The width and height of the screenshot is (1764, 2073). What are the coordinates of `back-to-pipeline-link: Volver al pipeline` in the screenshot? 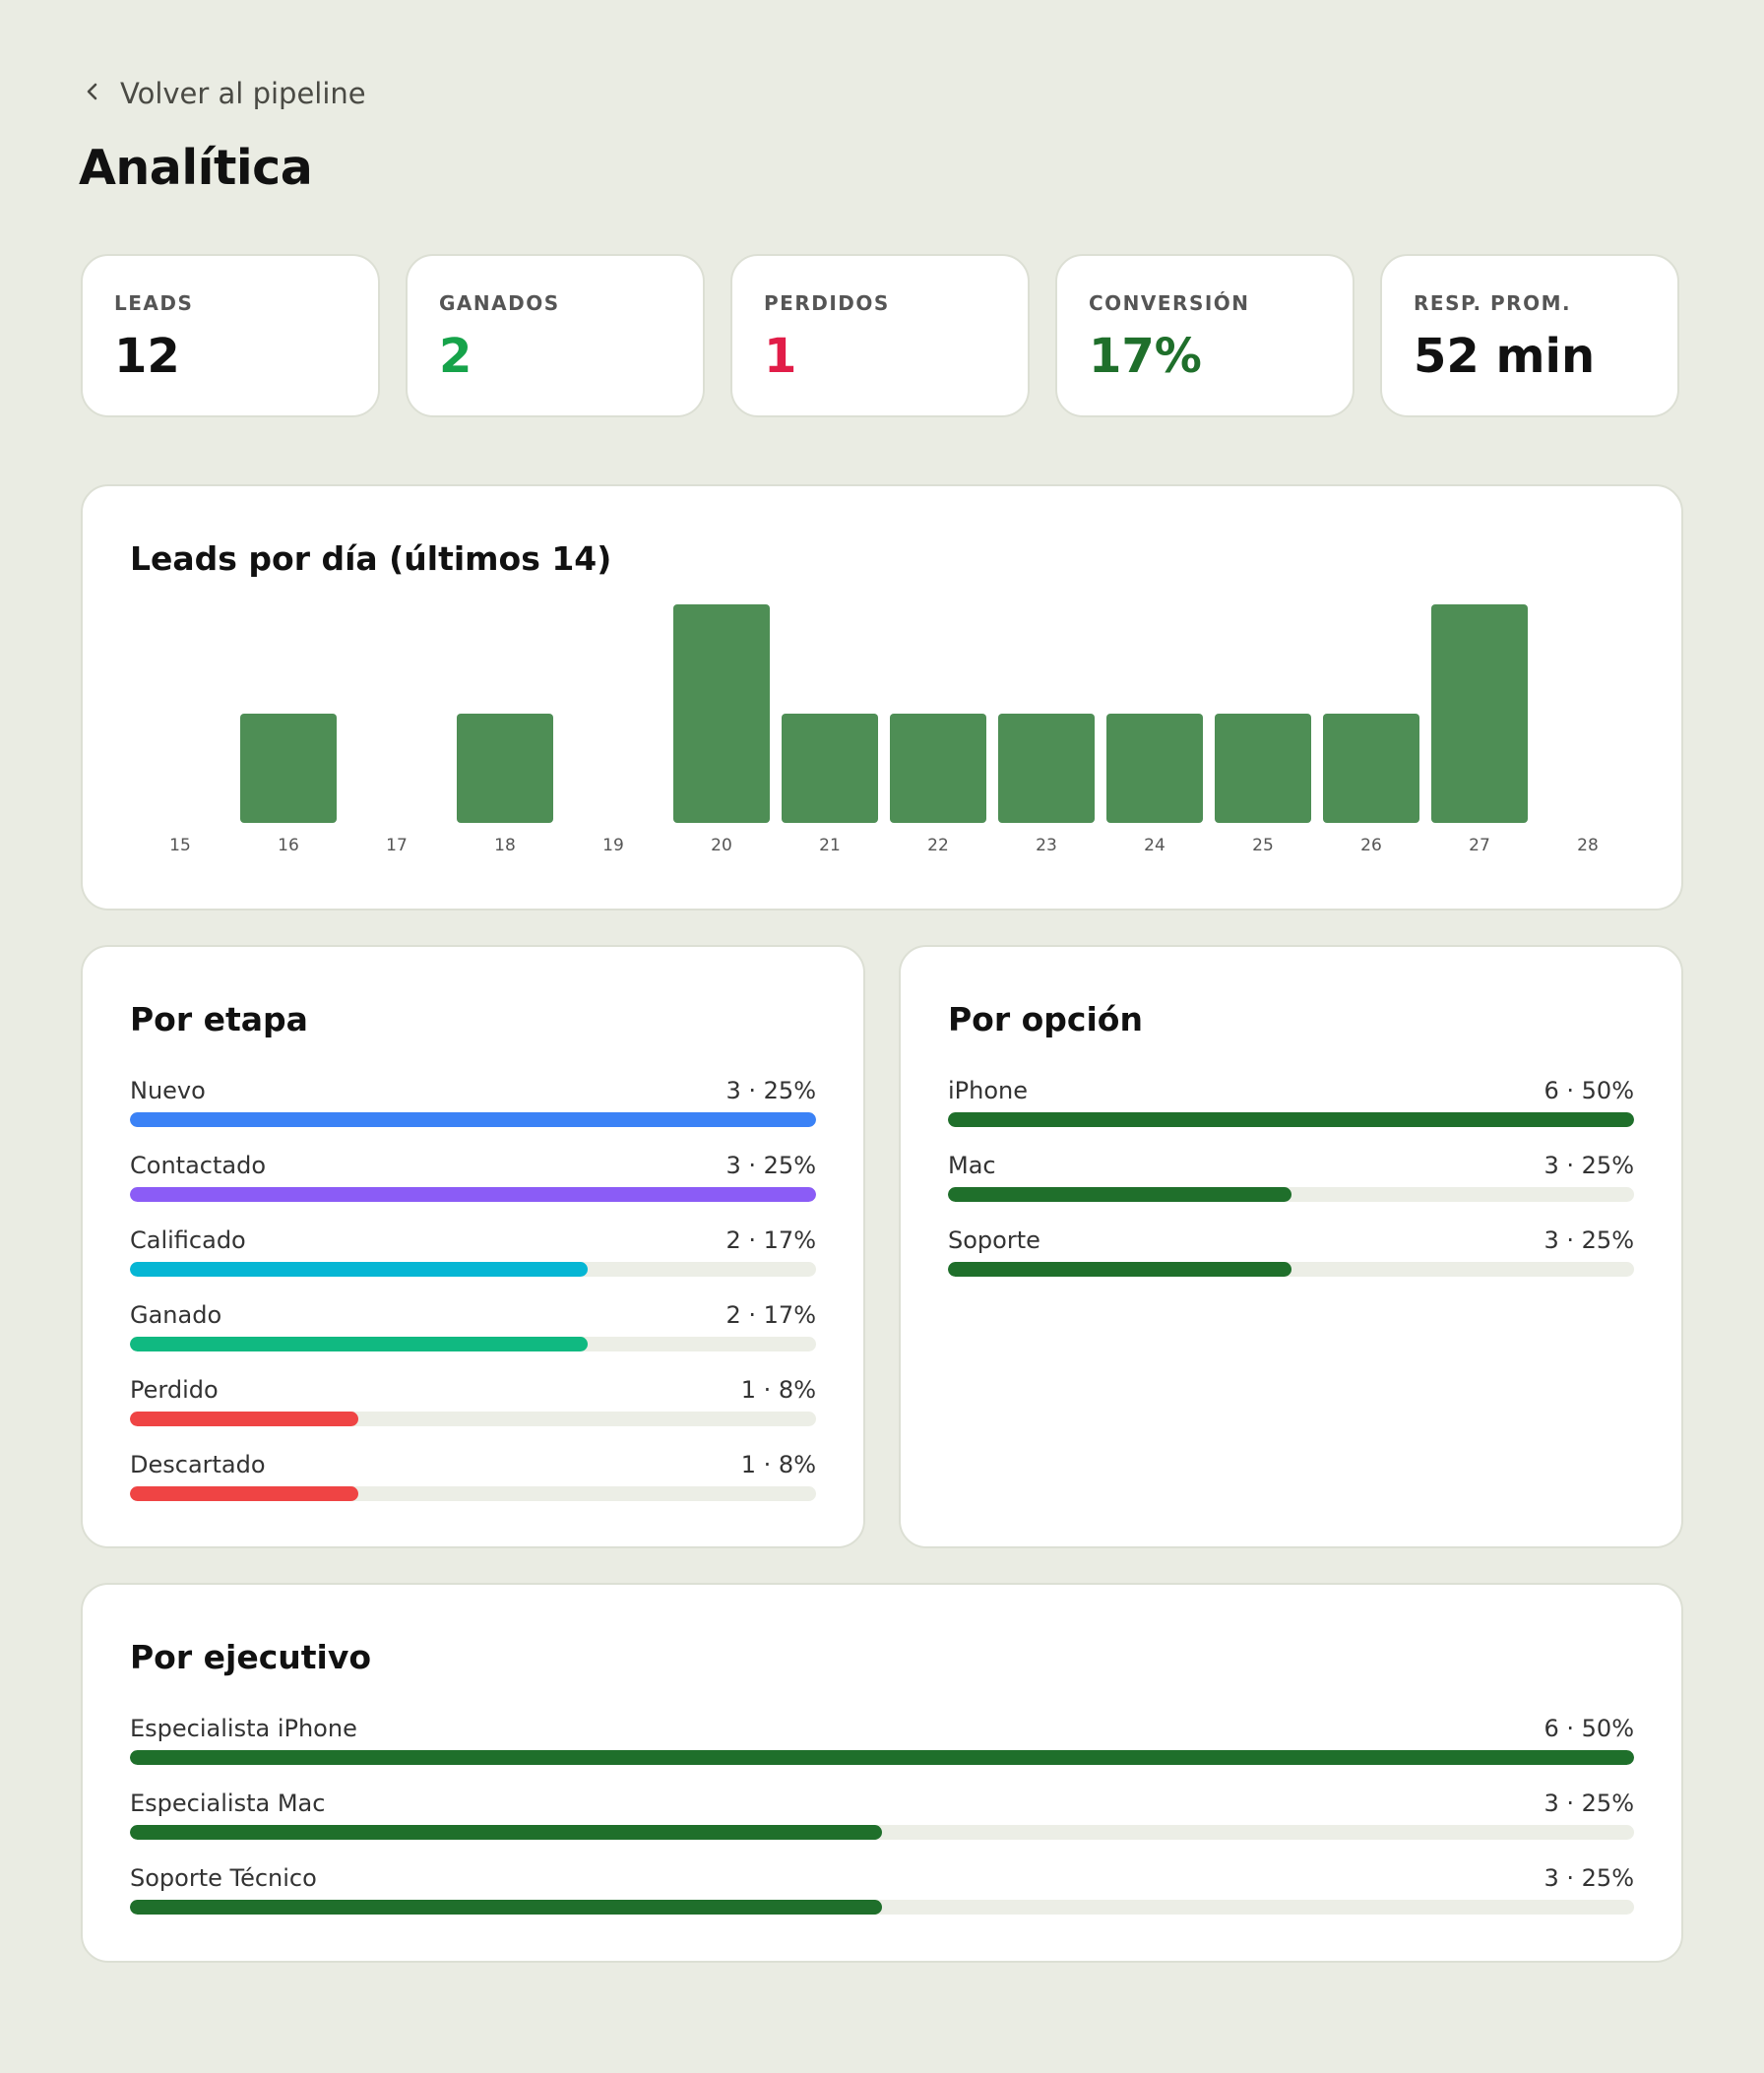 It's located at (223, 94).